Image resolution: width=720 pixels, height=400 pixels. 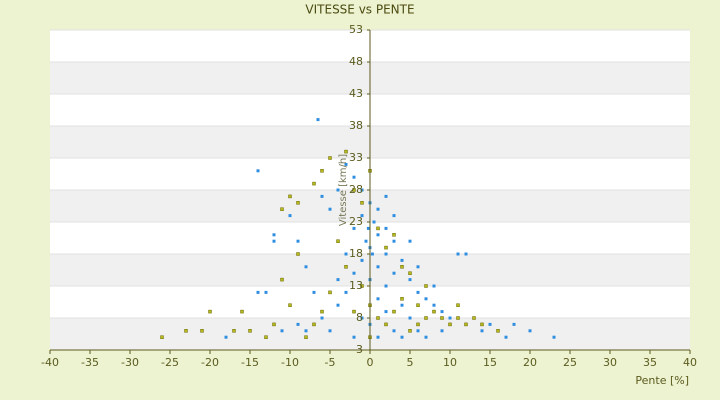 I want to click on x-tick-label: 25, so click(x=570, y=362).